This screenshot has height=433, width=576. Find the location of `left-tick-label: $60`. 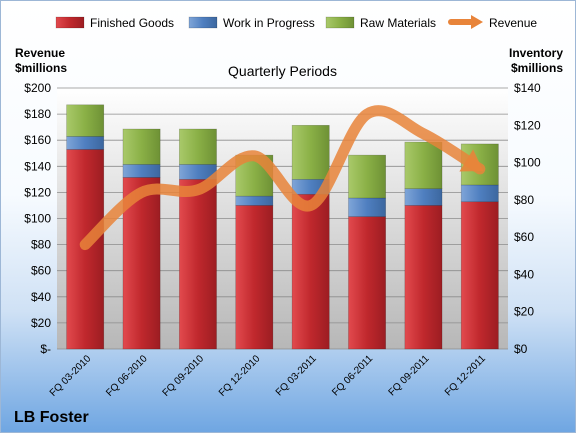

left-tick-label: $60 is located at coordinates (41, 271).